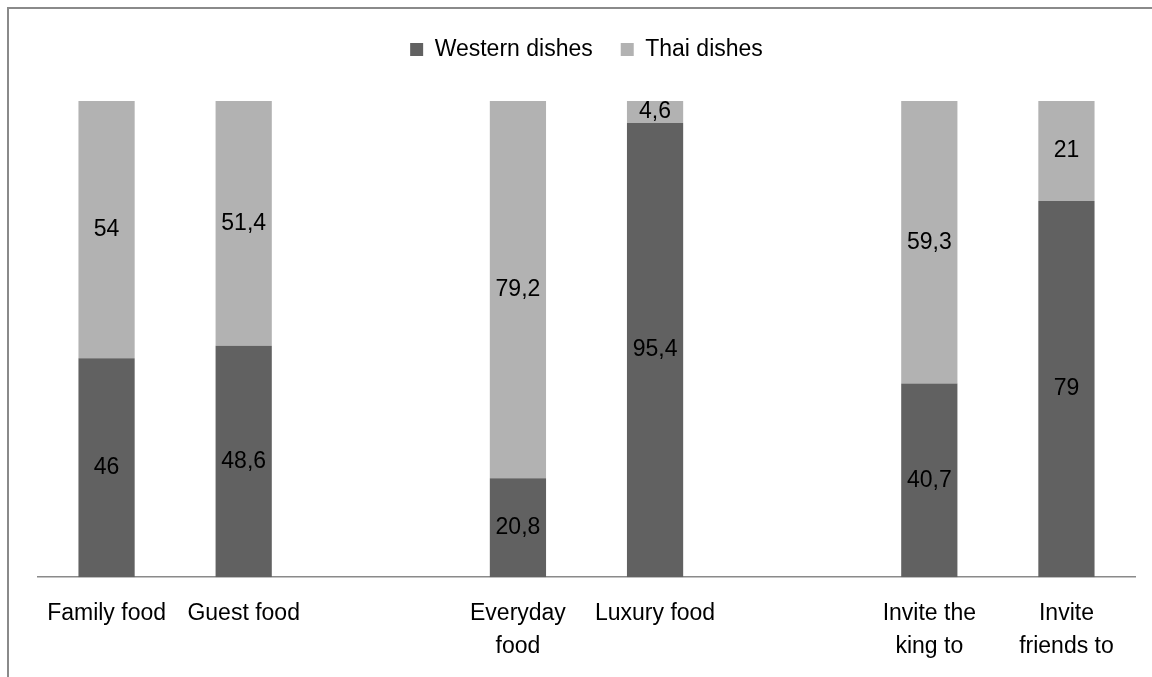  I want to click on x-tick-label: Invite the king to, so click(929, 628).